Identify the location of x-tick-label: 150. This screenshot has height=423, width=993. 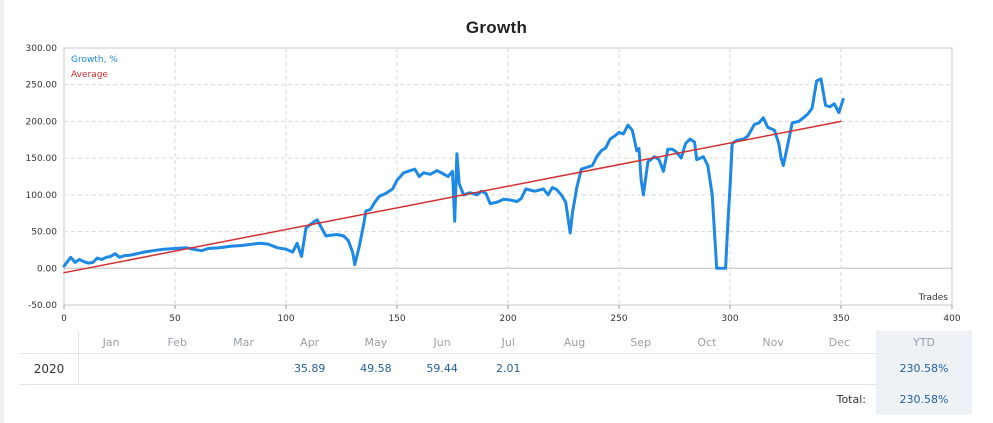
(396, 319).